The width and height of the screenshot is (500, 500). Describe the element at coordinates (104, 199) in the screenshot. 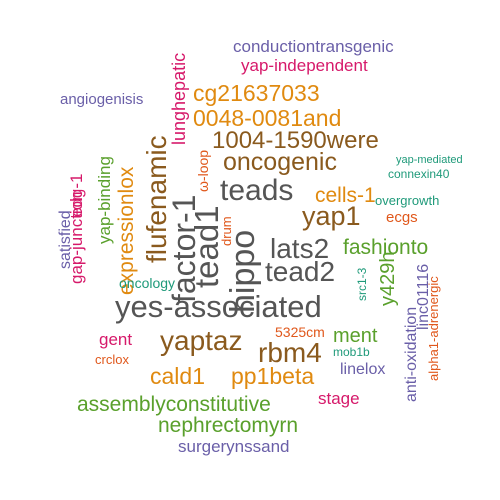

I see `word-yap-binding: yap-binding` at that location.